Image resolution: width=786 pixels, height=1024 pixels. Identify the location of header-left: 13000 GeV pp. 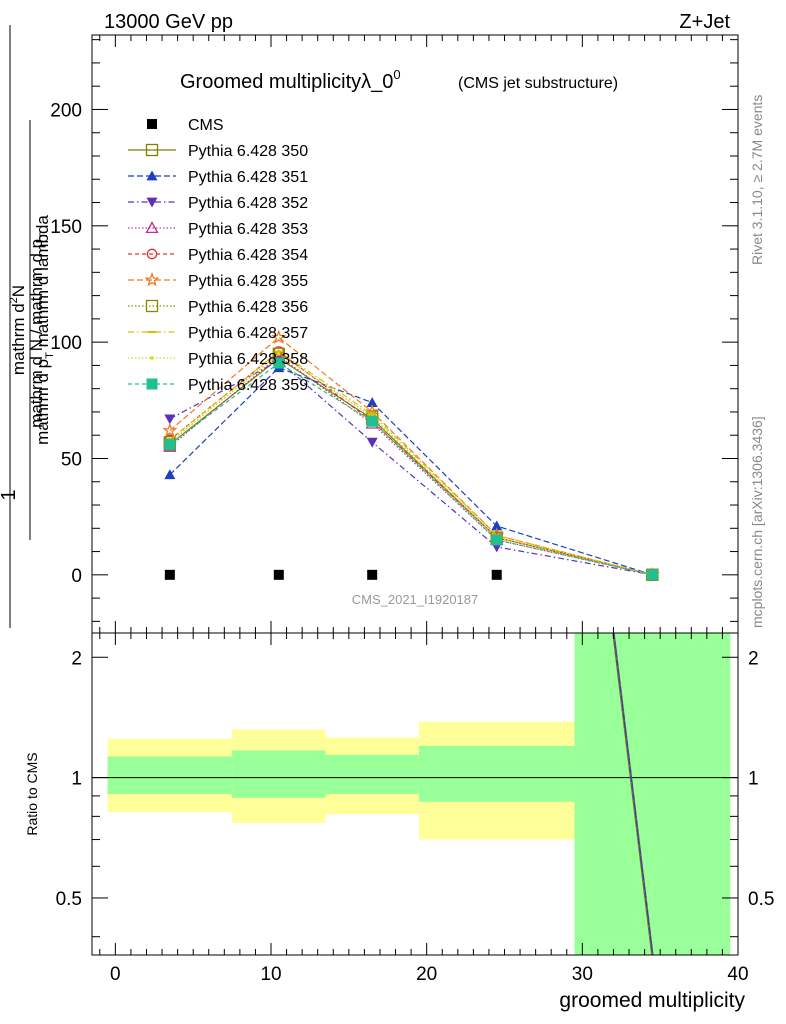
(168, 22).